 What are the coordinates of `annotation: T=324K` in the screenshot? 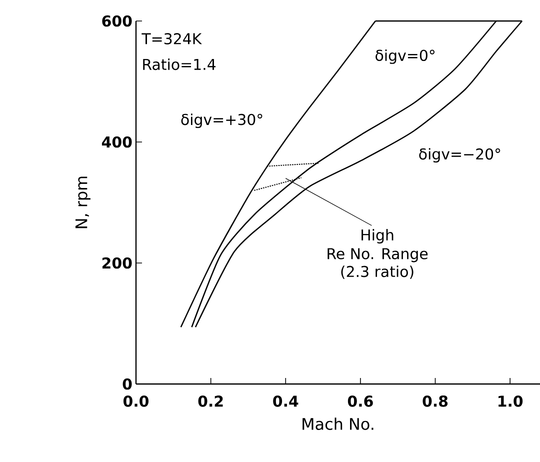 It's located at (172, 38).